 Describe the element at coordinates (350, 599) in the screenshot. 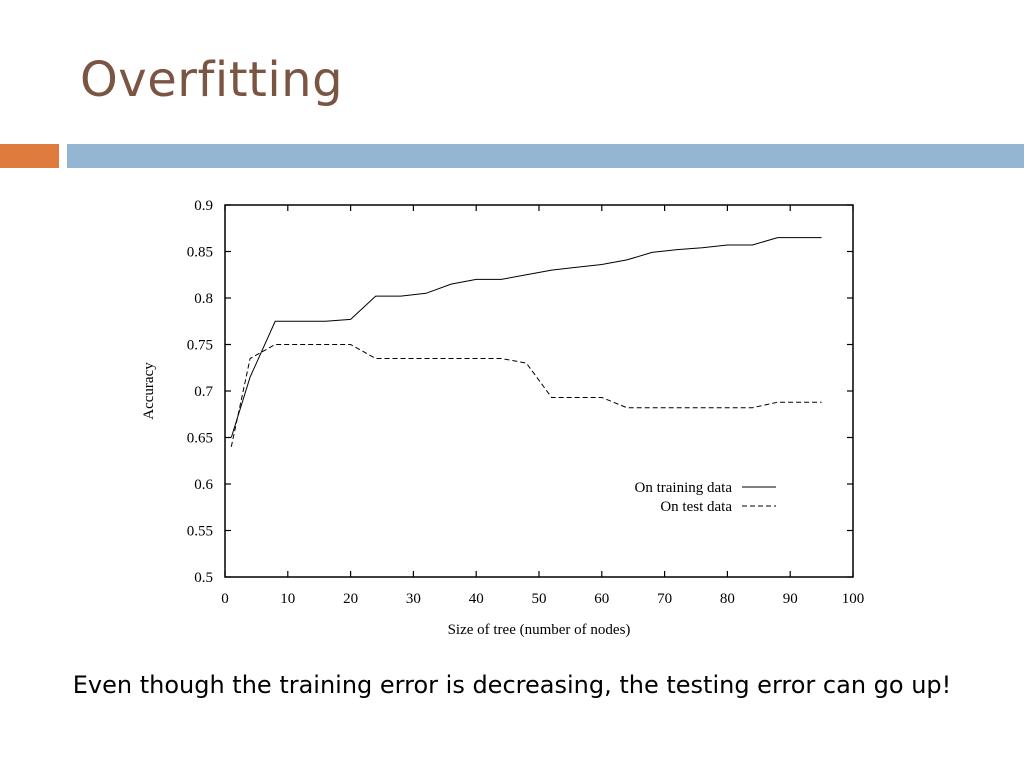

I see `x-tick-label: 20` at that location.